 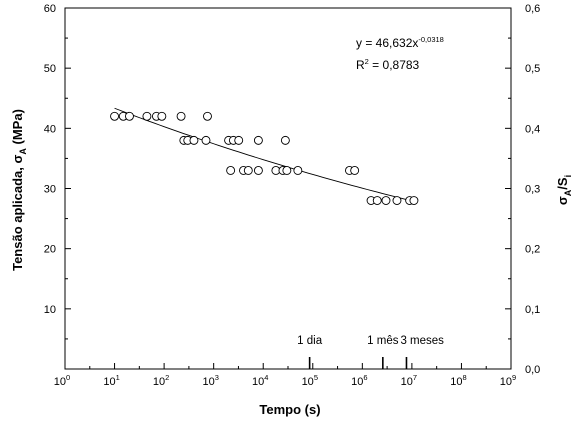 What do you see at coordinates (422, 341) in the screenshot?
I see `time-marker-label: 3 meses` at bounding box center [422, 341].